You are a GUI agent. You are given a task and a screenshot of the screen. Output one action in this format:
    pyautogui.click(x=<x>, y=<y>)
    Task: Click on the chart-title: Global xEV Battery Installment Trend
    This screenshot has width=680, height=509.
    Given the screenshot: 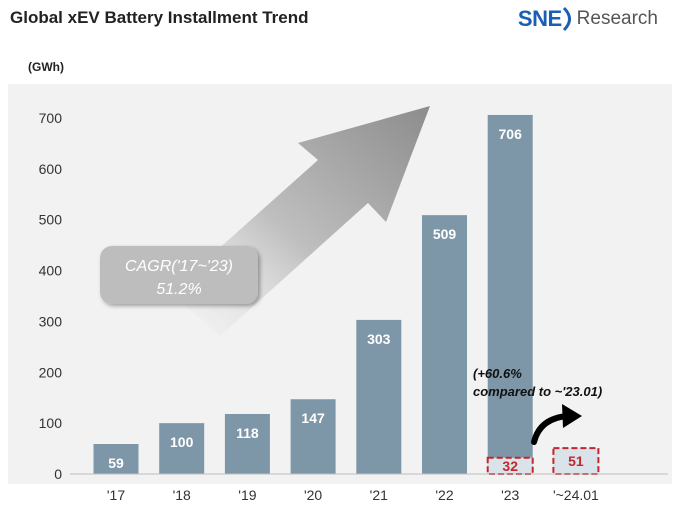 What is the action you would take?
    pyautogui.click(x=159, y=17)
    